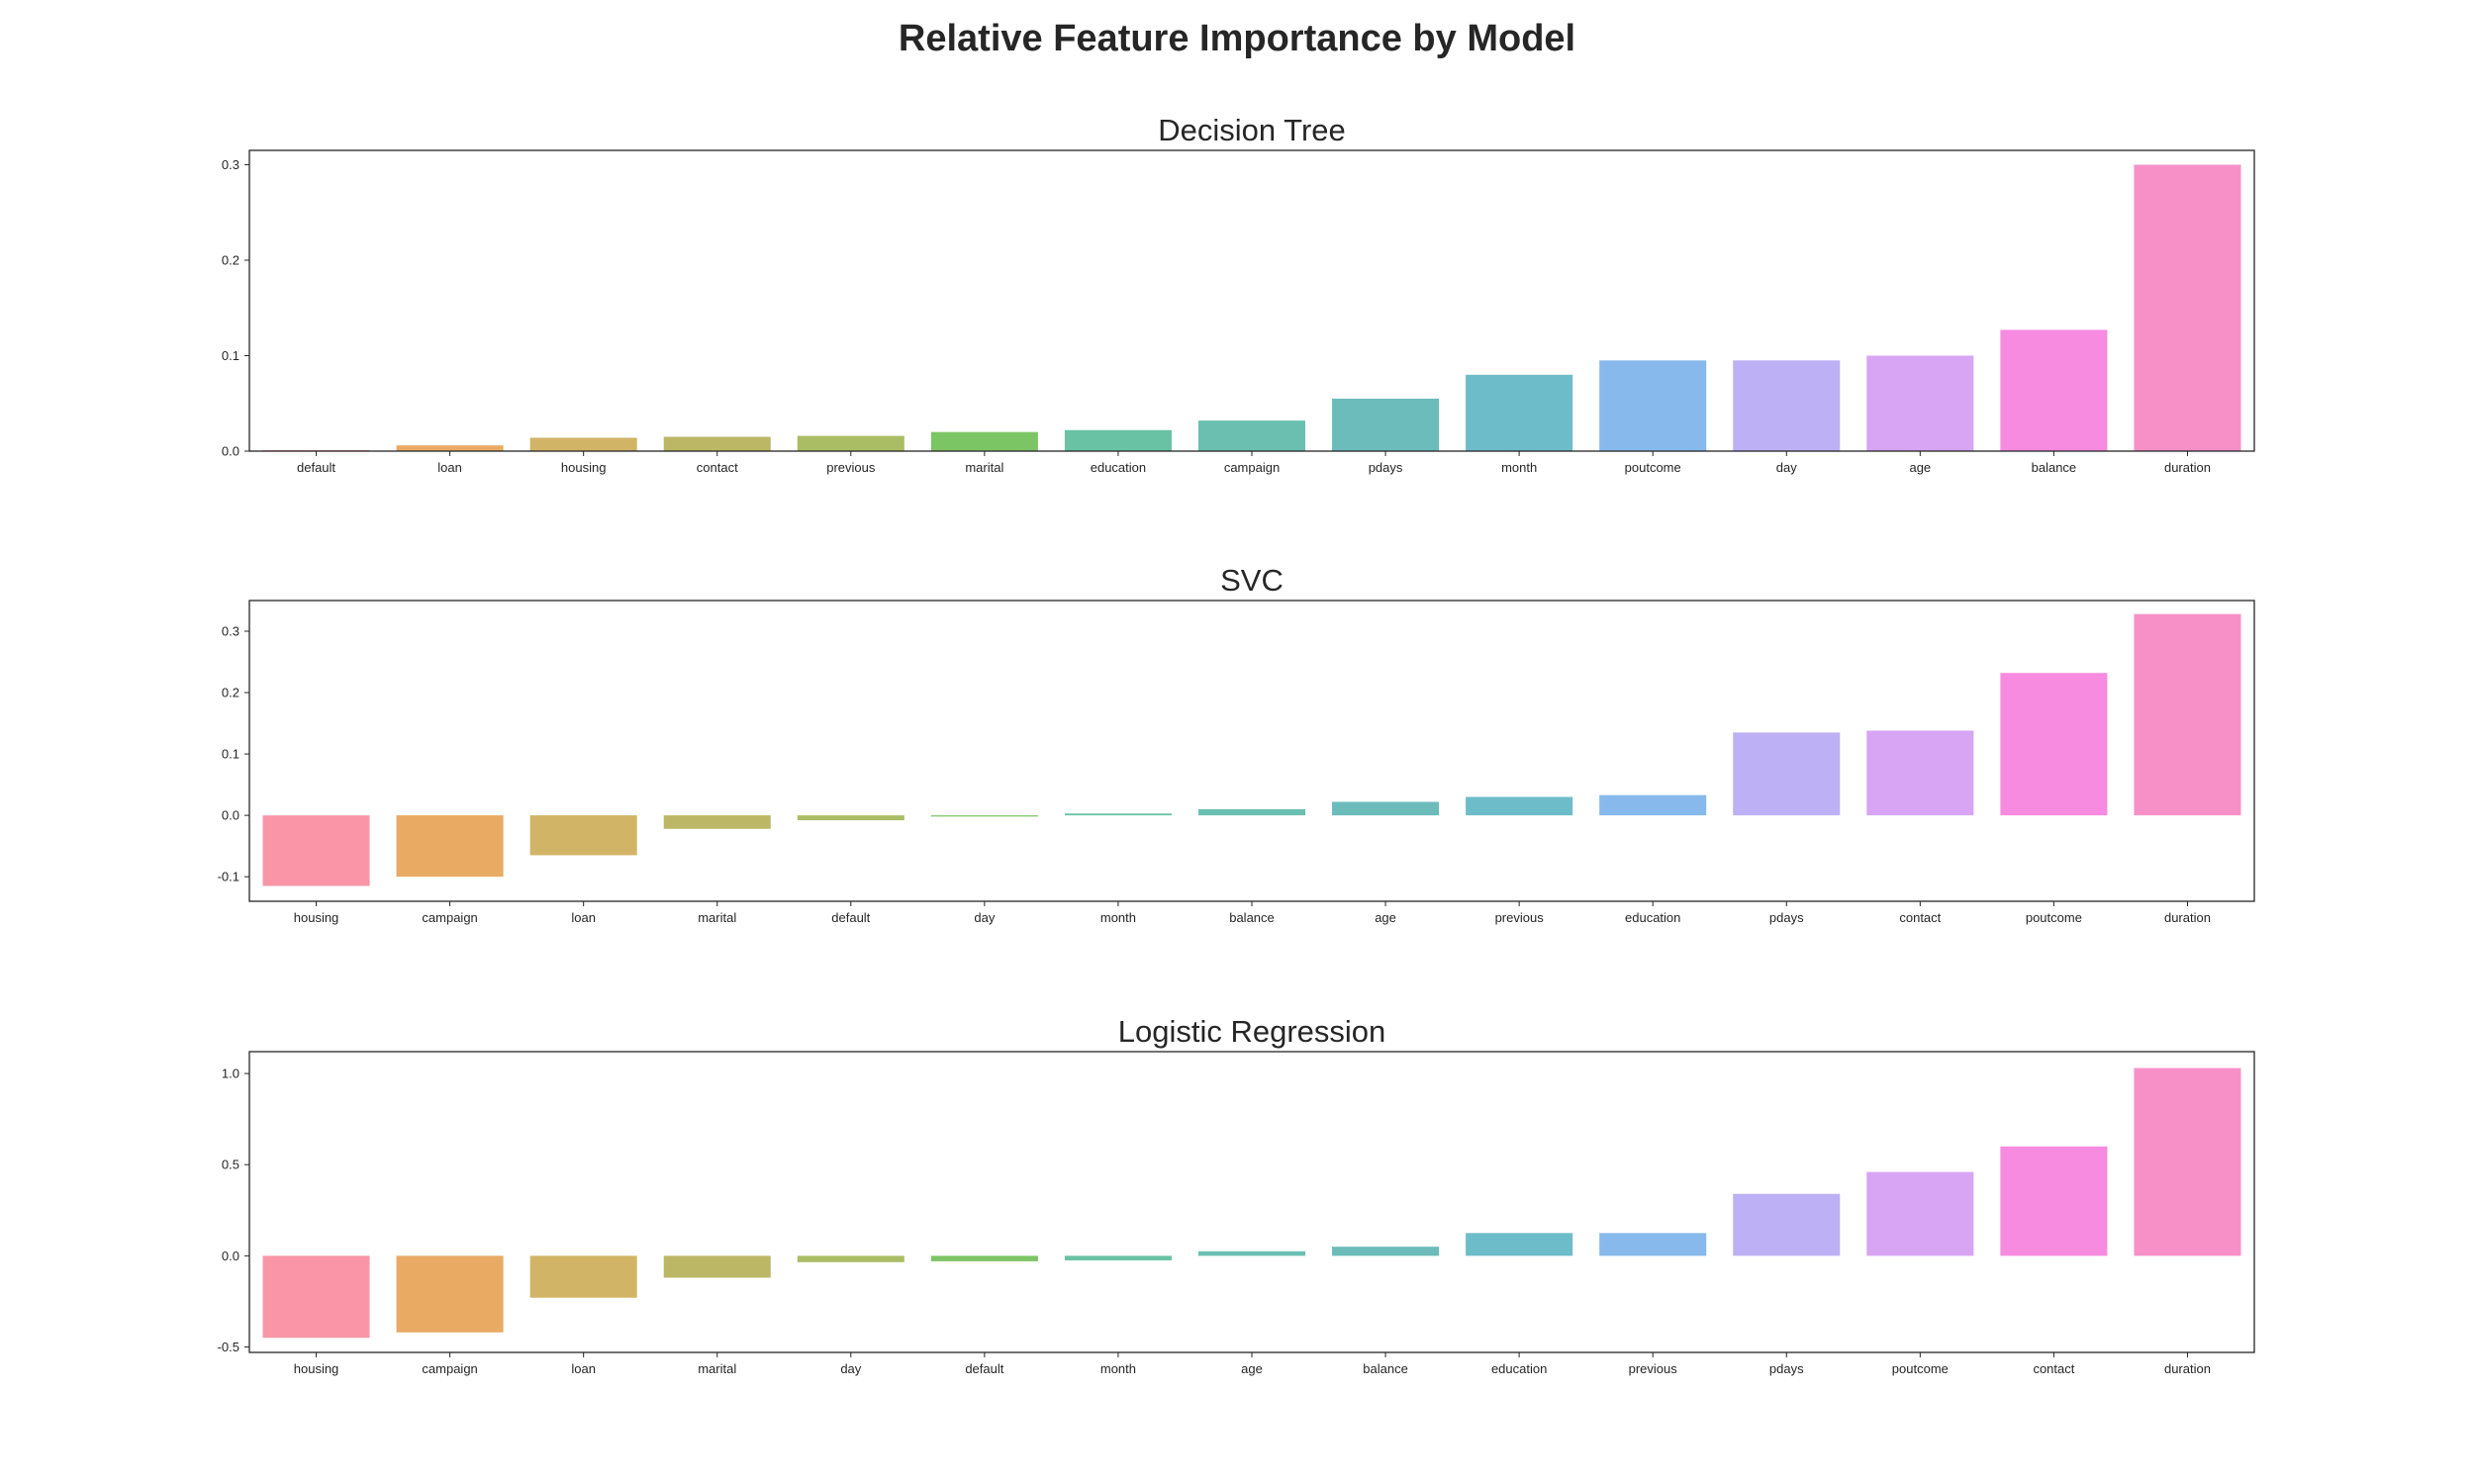 Image resolution: width=2474 pixels, height=1484 pixels. Describe the element at coordinates (231, 1074) in the screenshot. I see `y-tick-label: 1.0` at that location.